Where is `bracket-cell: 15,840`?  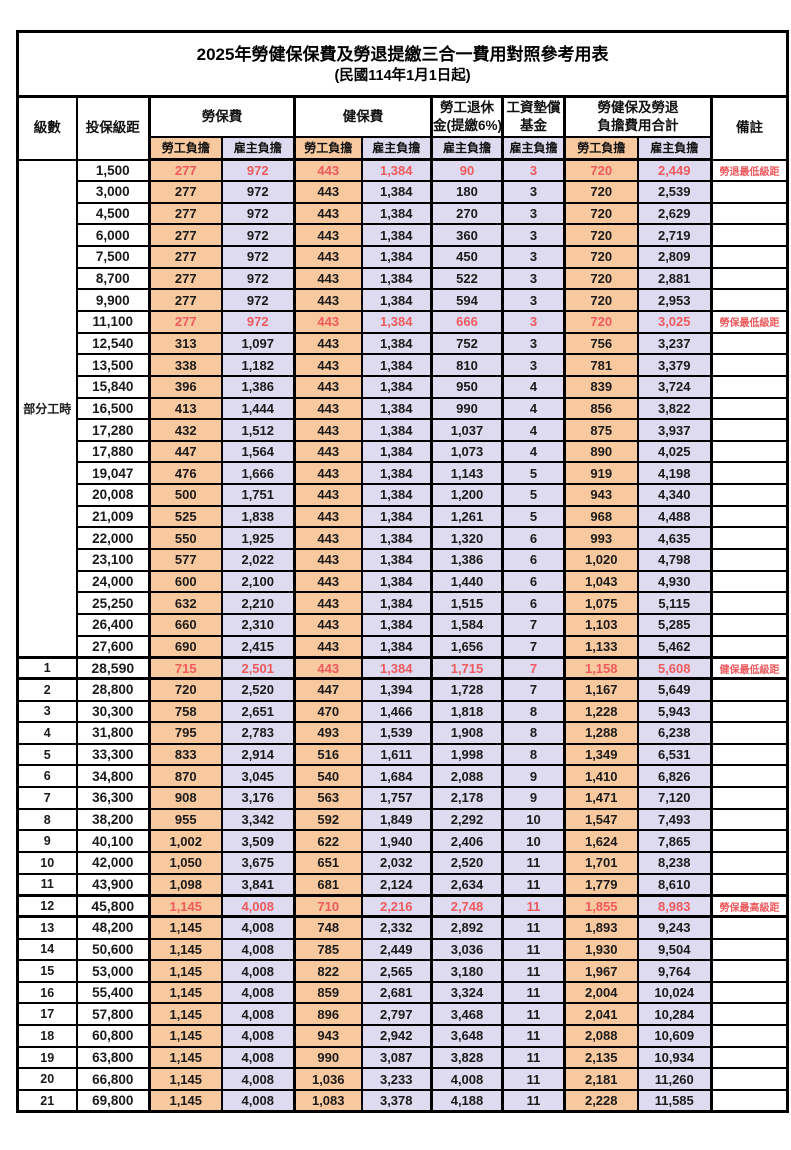
bracket-cell: 15,840 is located at coordinates (113, 386).